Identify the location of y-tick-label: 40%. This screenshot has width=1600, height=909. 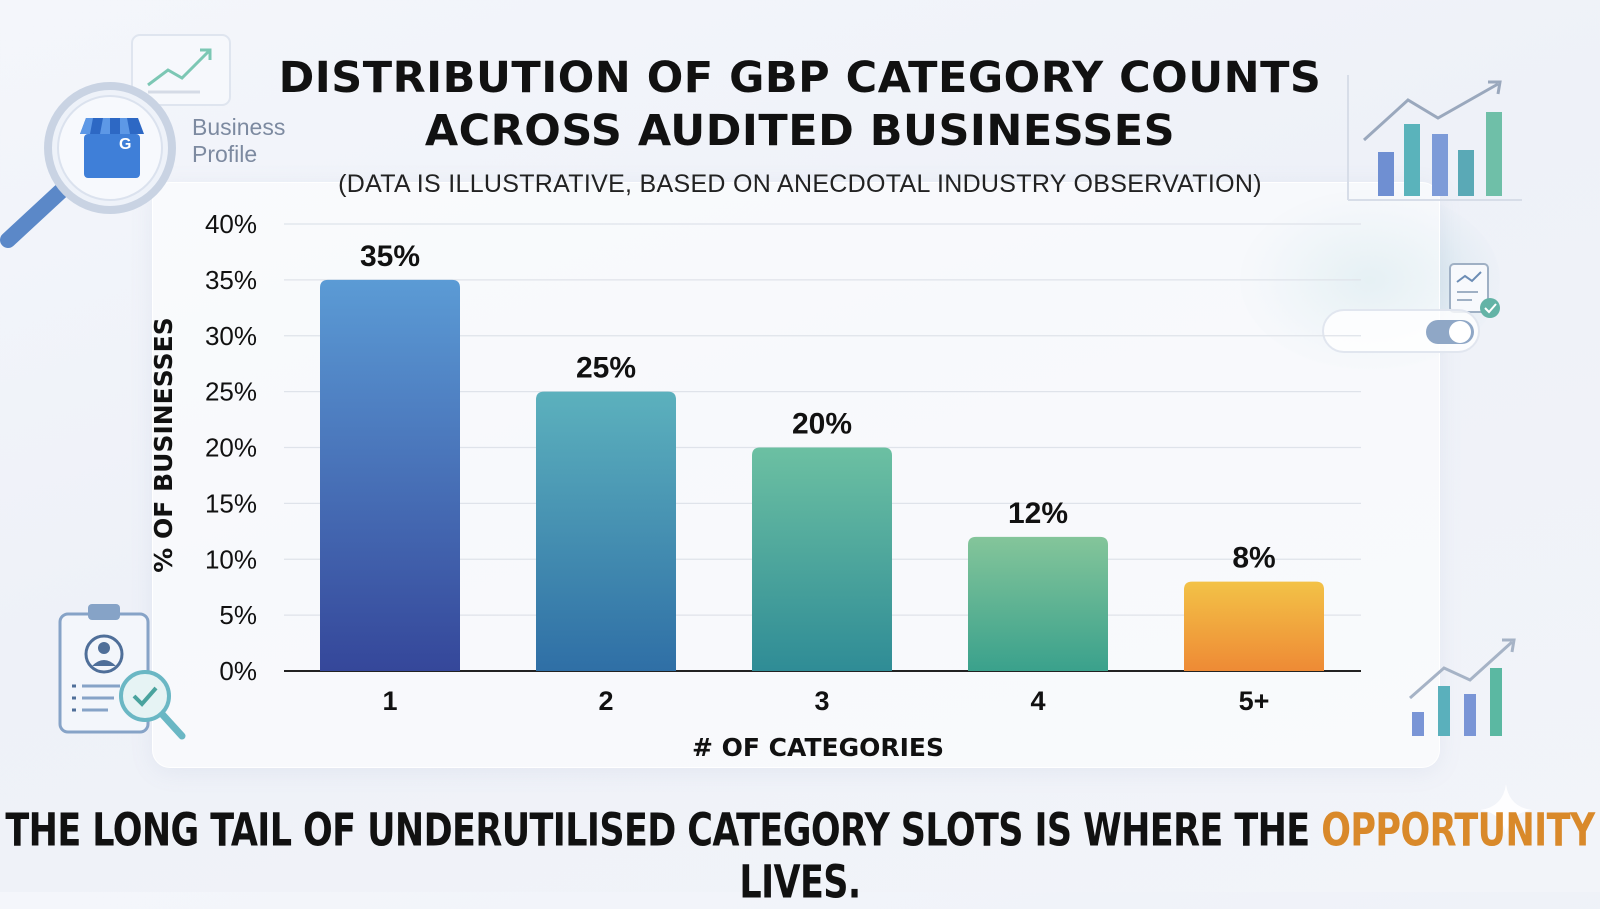
(231, 224).